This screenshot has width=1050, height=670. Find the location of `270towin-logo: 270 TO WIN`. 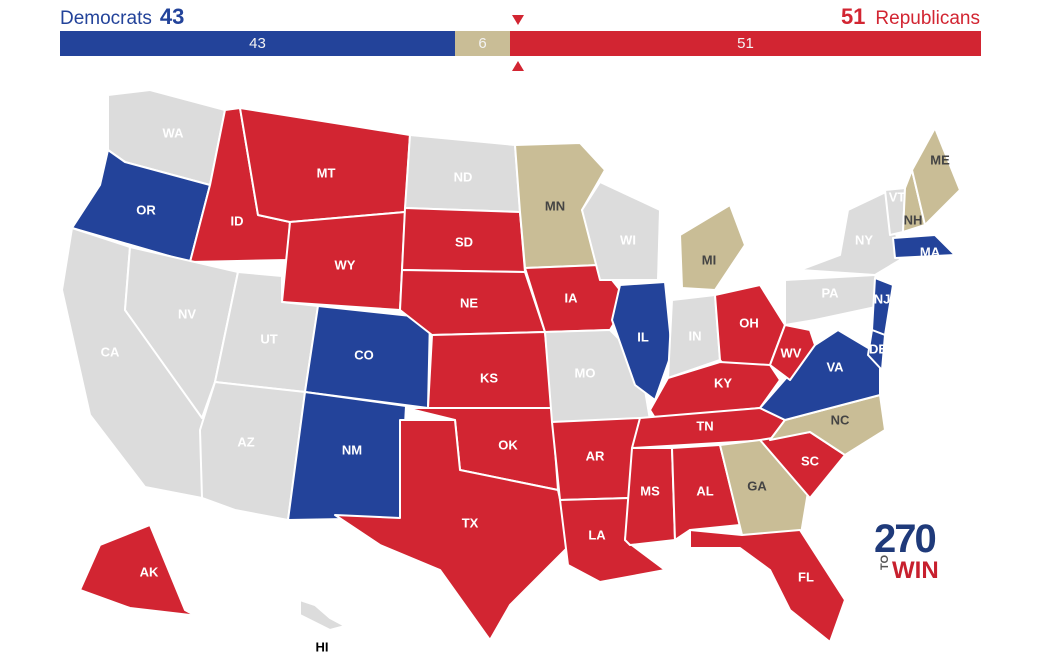

270towin-logo: 270 TO WIN is located at coordinates (914, 553).